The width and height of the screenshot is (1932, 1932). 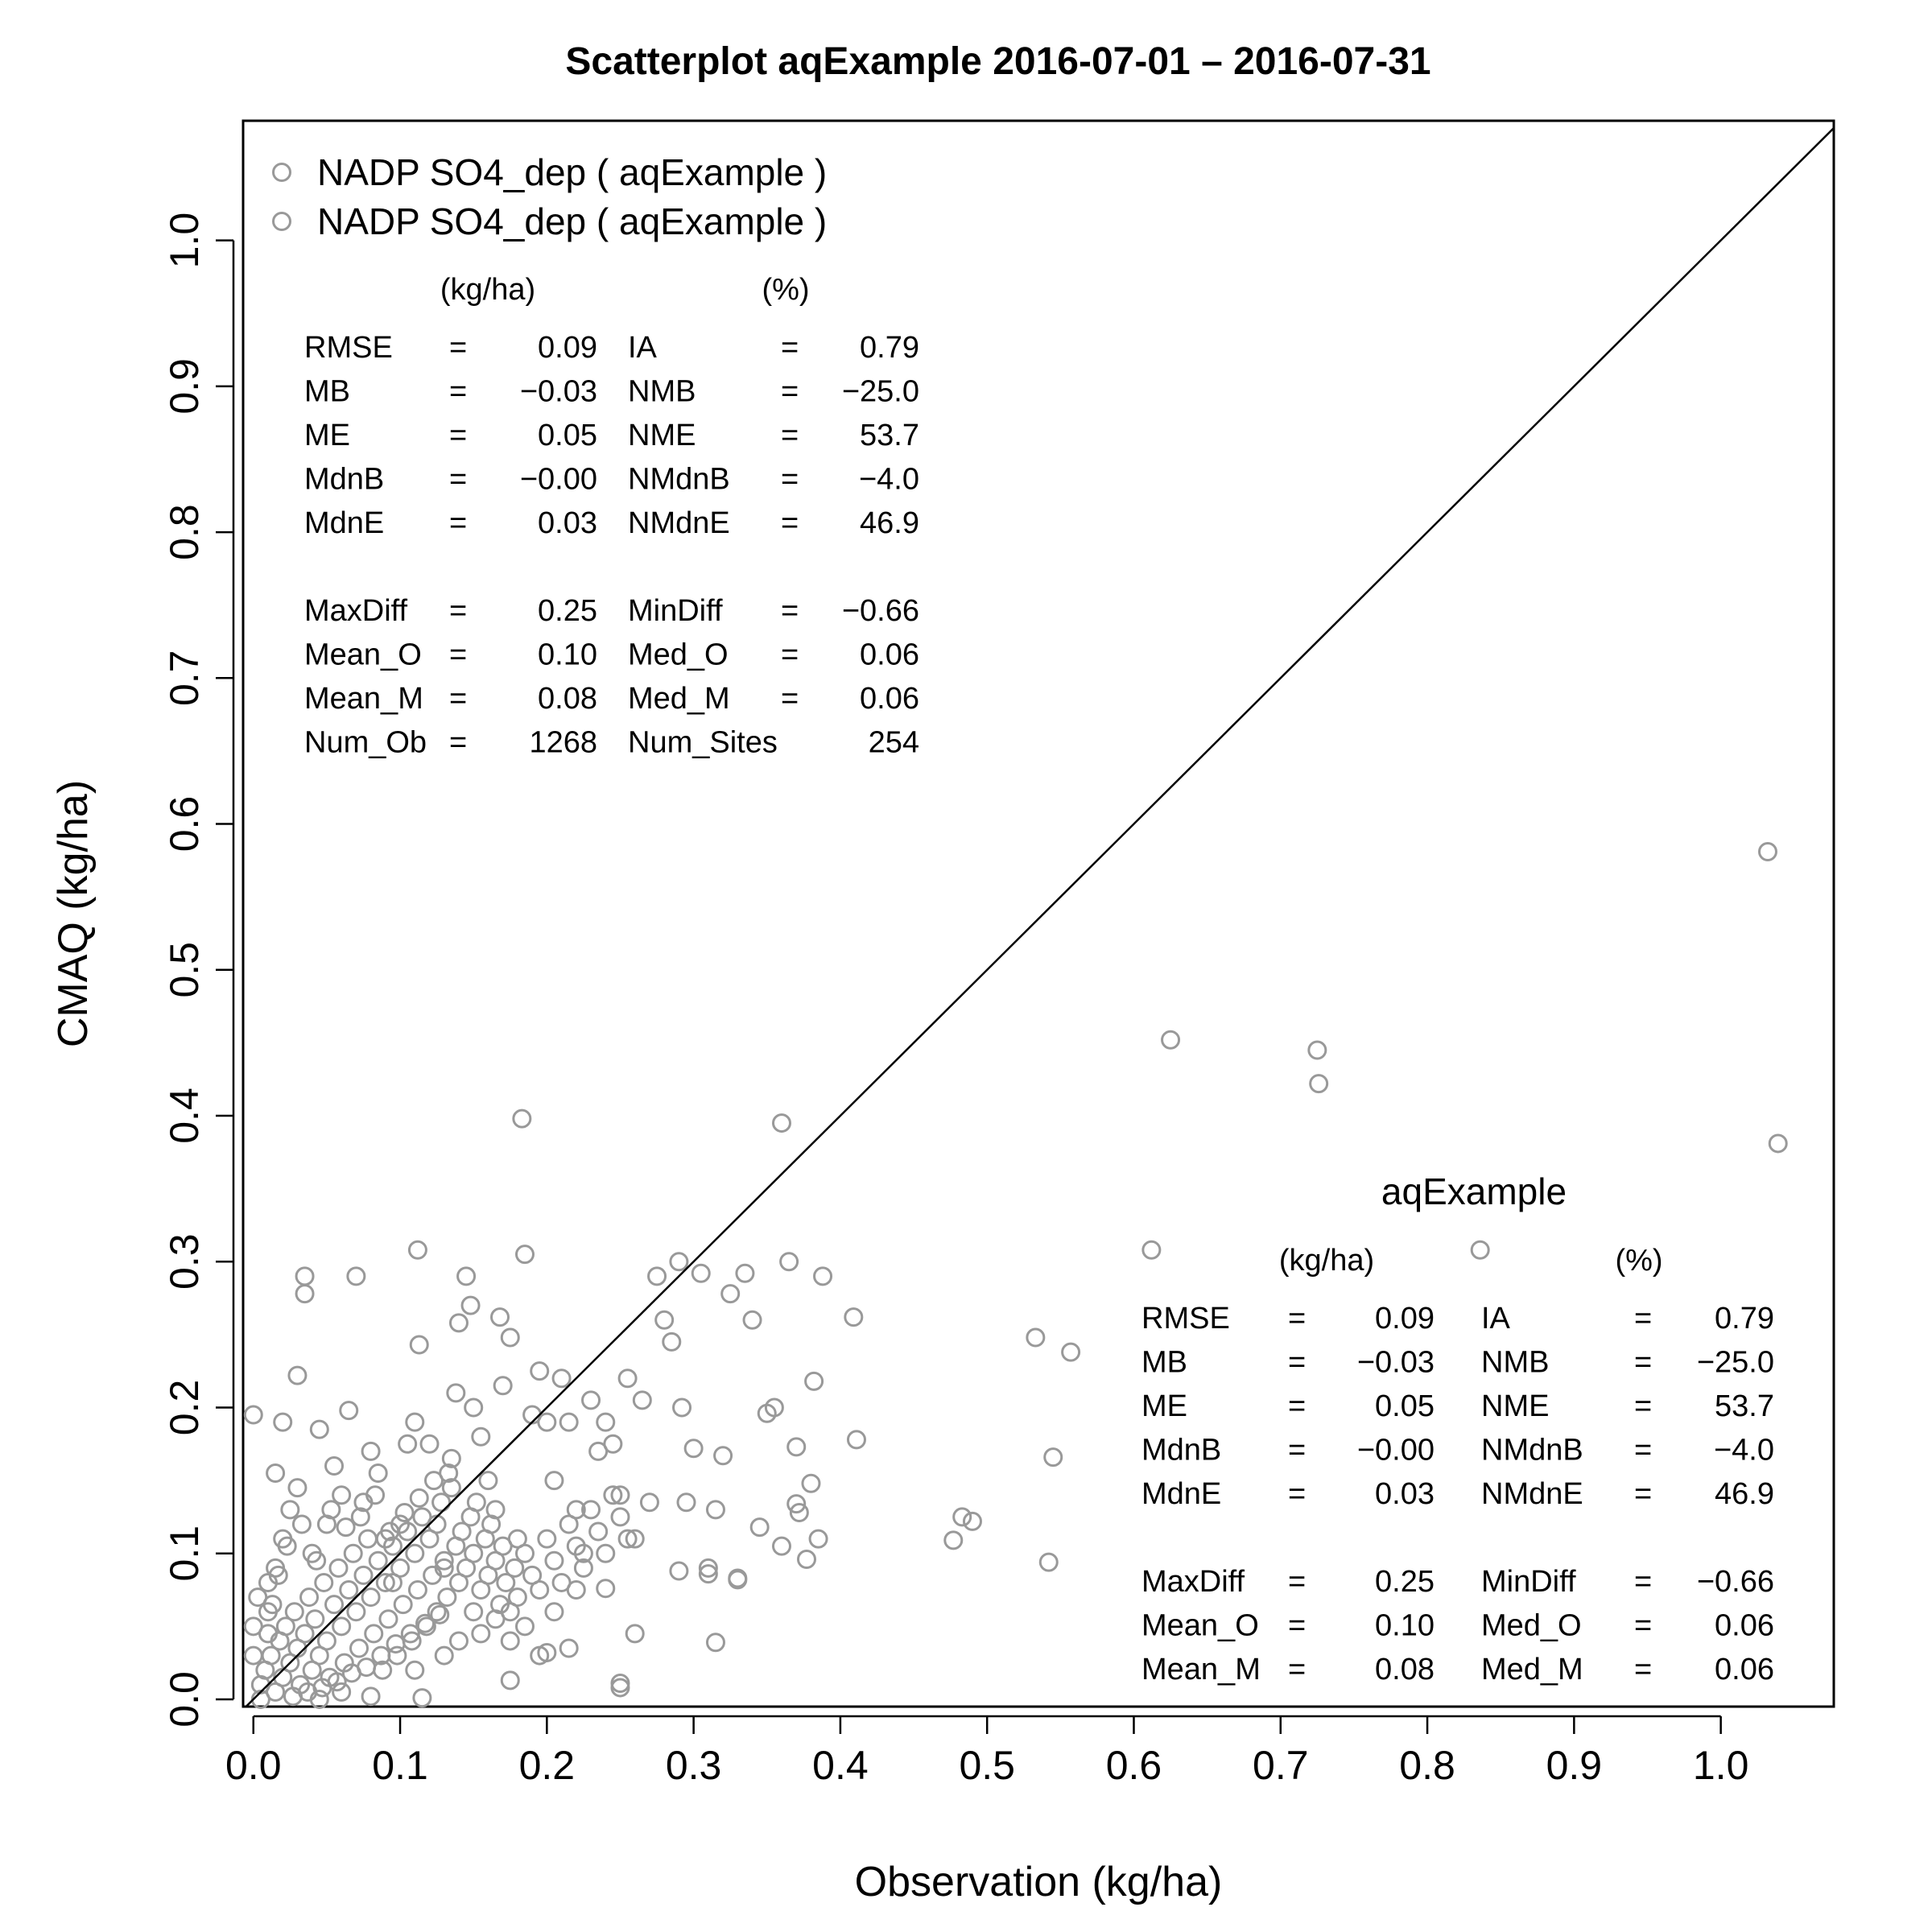 I want to click on y-tick-label: 1.0, so click(x=184, y=241).